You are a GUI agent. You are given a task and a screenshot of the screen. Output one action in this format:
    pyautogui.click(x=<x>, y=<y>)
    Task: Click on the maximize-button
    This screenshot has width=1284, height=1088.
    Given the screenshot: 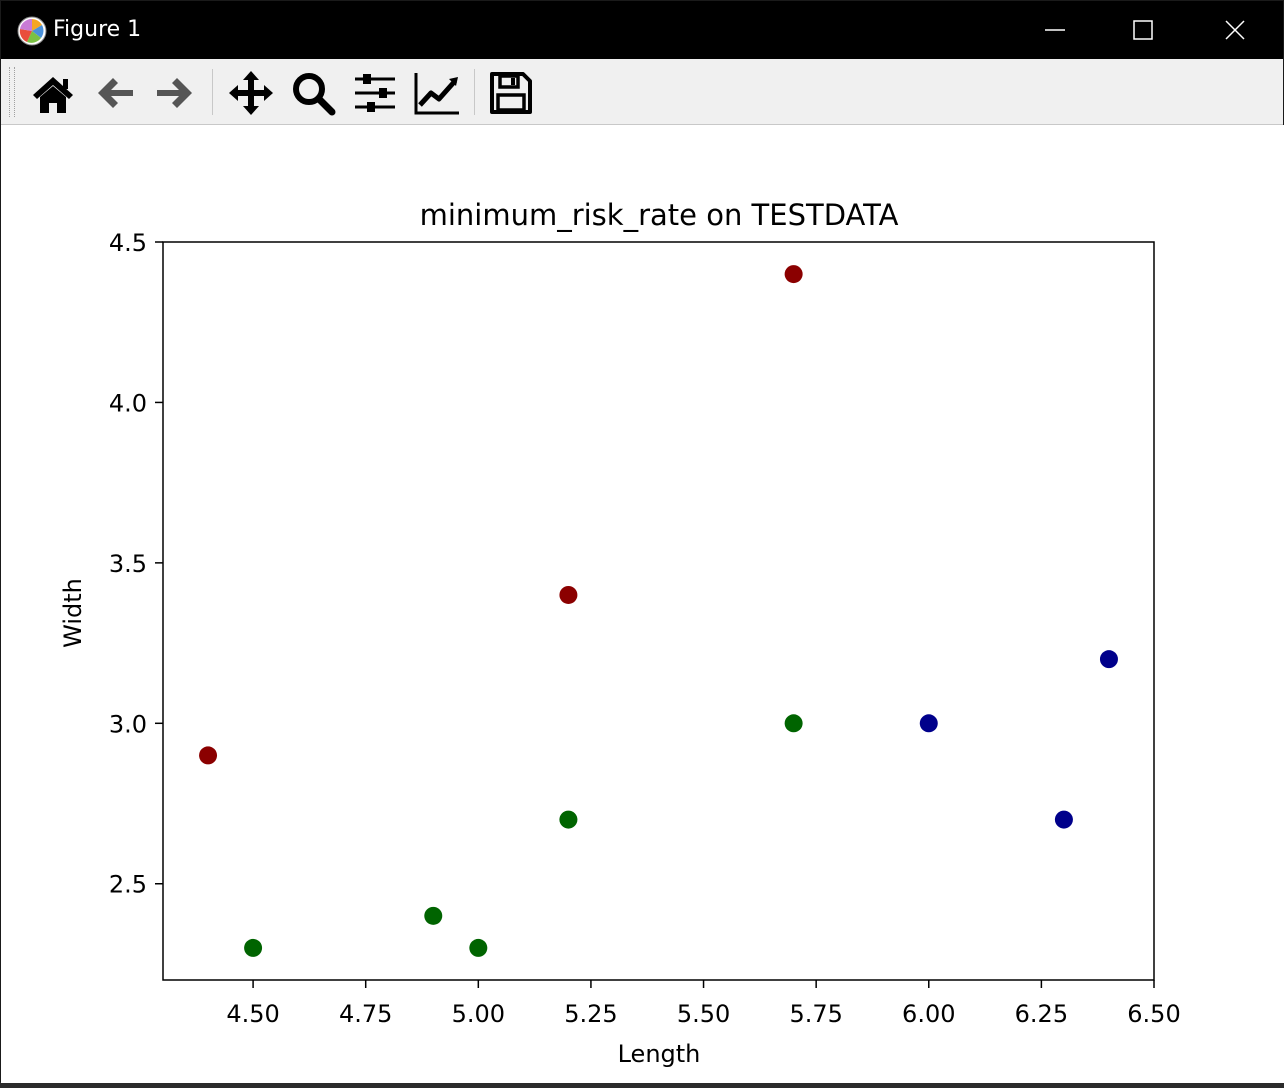 What is the action you would take?
    pyautogui.click(x=1143, y=30)
    